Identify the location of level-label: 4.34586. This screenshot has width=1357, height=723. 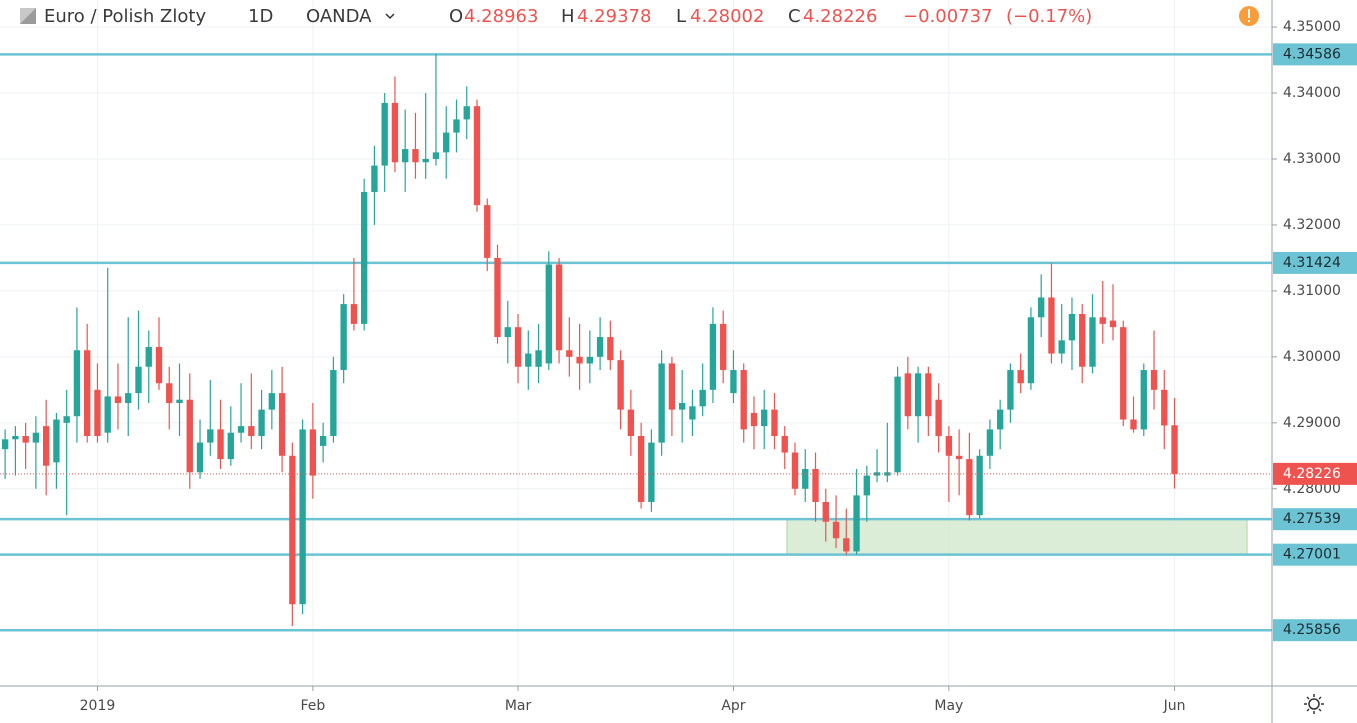
(1312, 54).